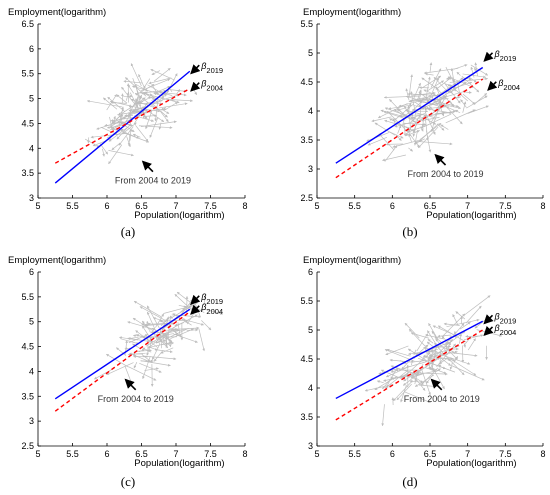  I want to click on y-tick-label: 4, so click(310, 388).